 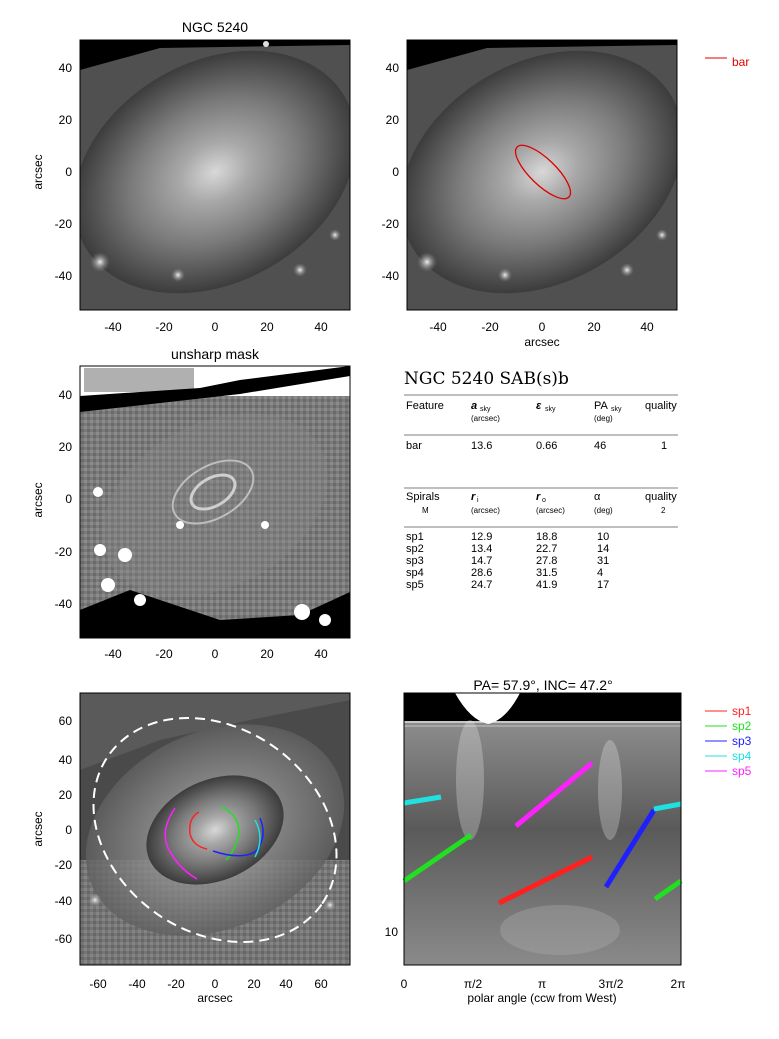 What do you see at coordinates (545, 880) in the screenshot?
I see `sp1-line` at bounding box center [545, 880].